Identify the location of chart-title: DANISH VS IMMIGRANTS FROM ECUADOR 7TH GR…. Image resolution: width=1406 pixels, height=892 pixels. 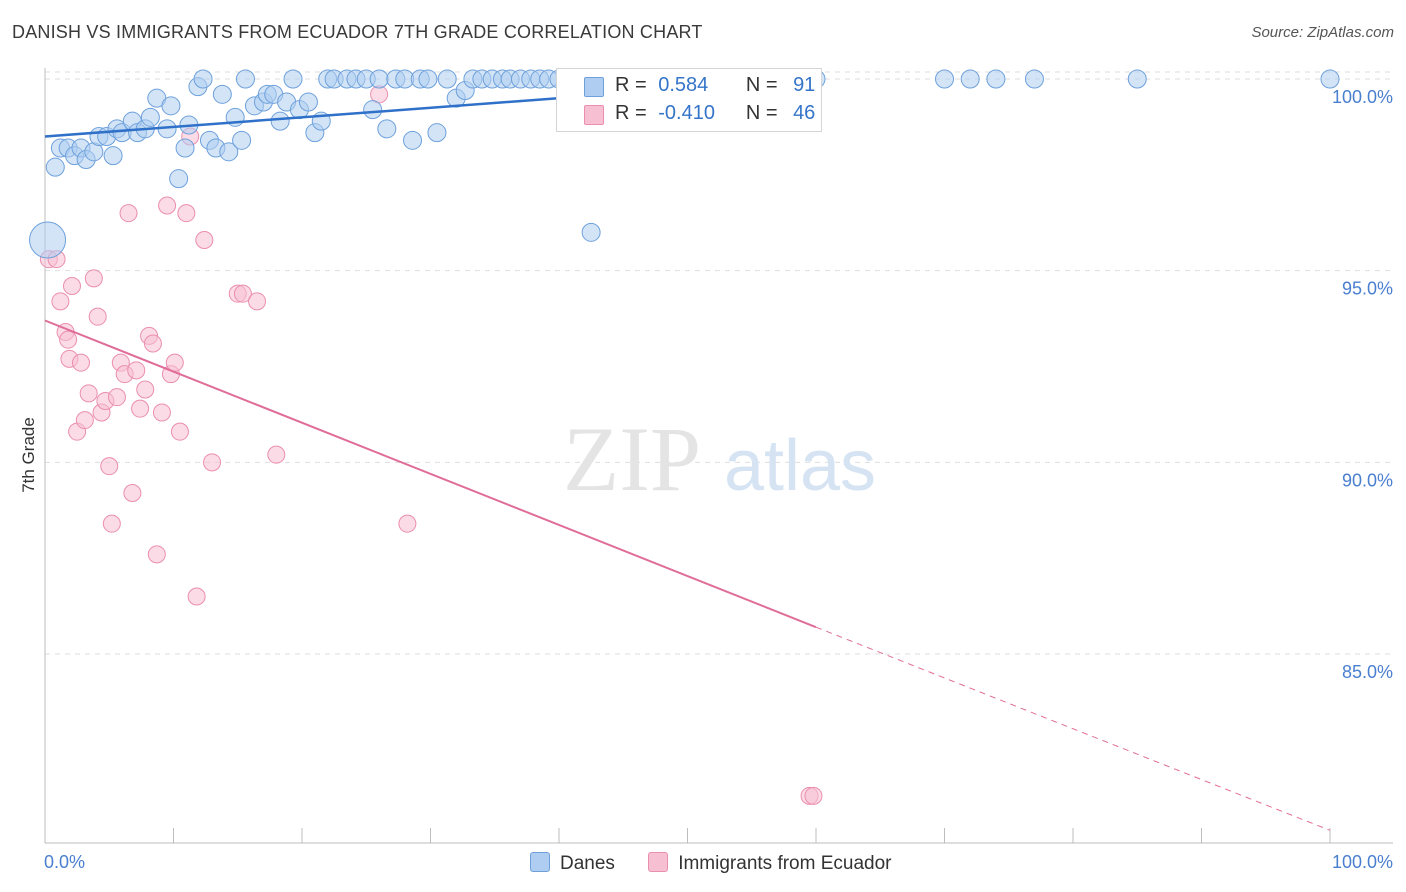
(357, 32).